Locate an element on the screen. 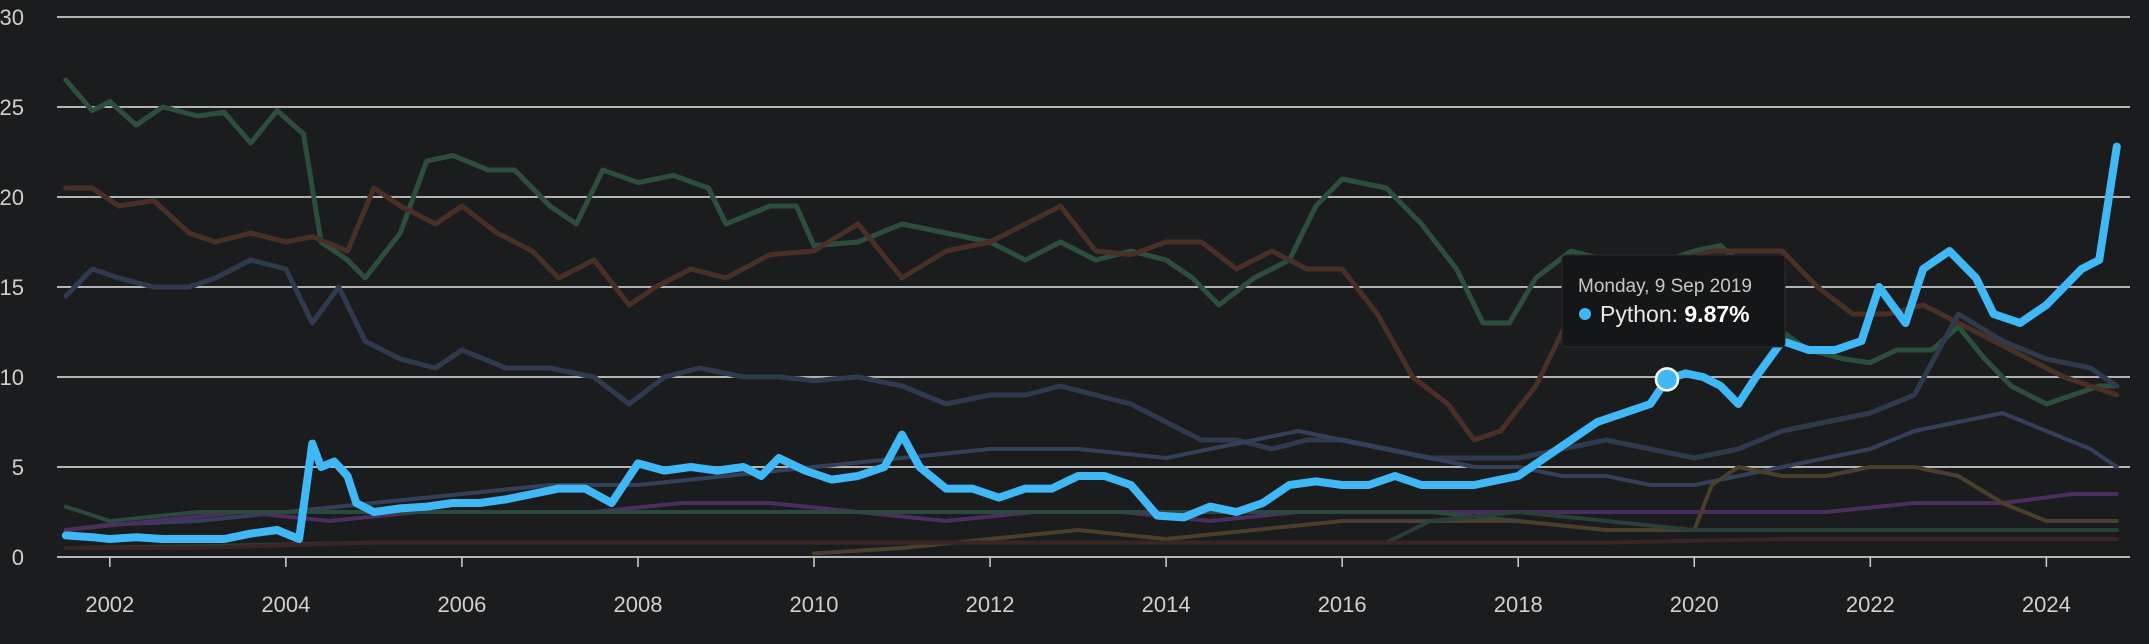 Image resolution: width=2149 pixels, height=644 pixels. tooltip-box is located at coordinates (1673, 301).